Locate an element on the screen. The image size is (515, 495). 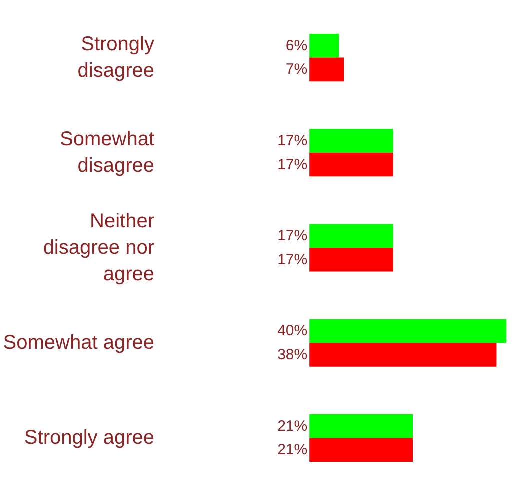
y-tick-label: Strongly agree is located at coordinates (89, 438).